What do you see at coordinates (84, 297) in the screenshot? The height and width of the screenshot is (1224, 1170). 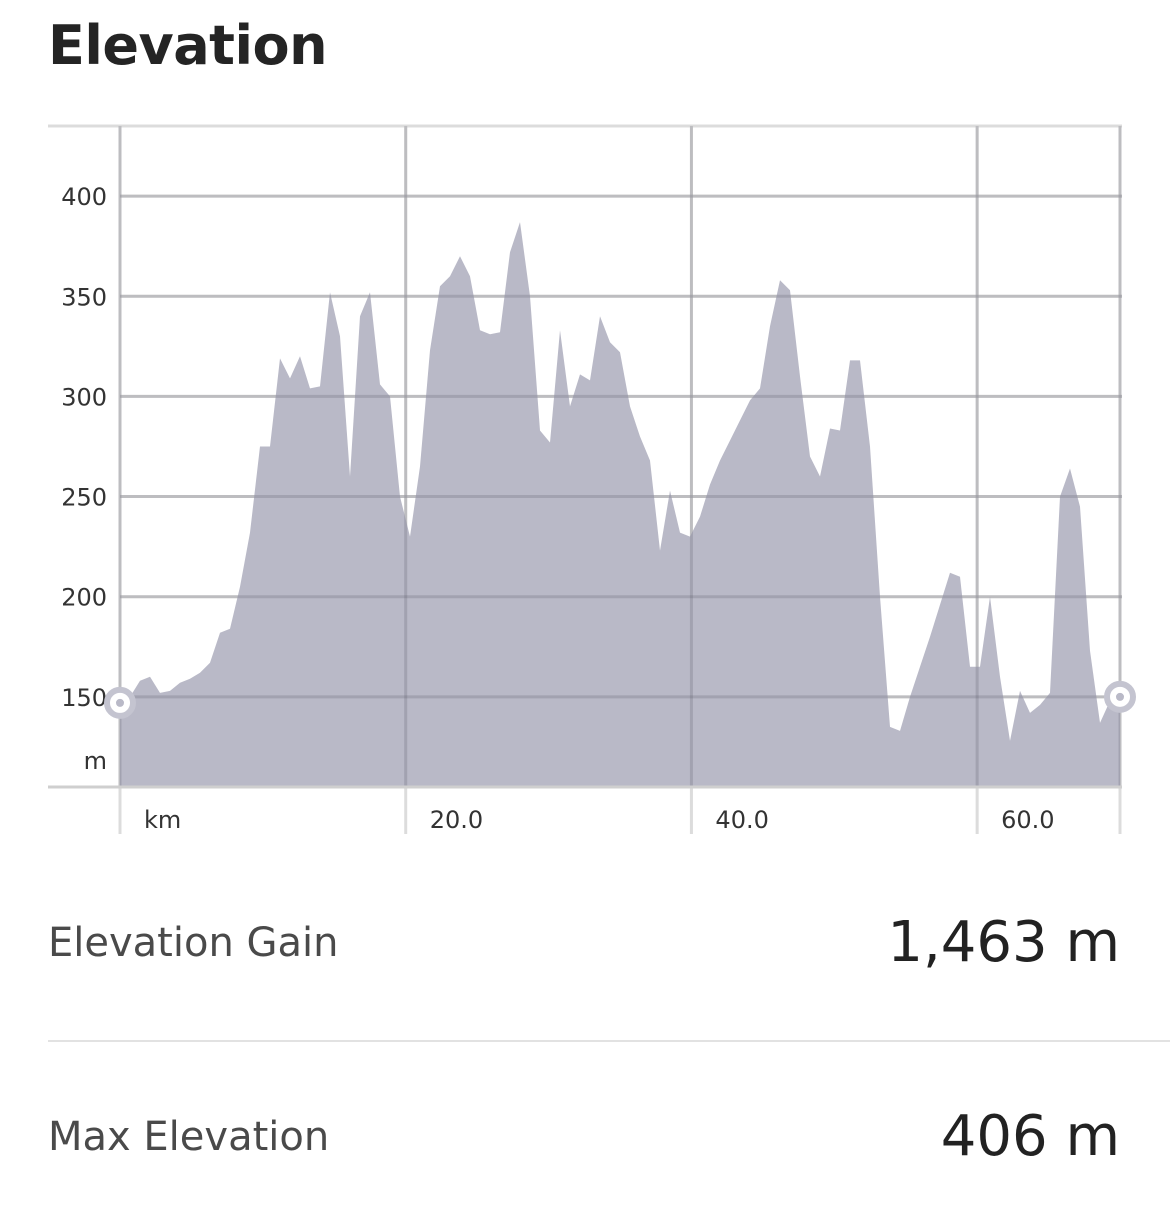 I see `y-tick-label: 350` at bounding box center [84, 297].